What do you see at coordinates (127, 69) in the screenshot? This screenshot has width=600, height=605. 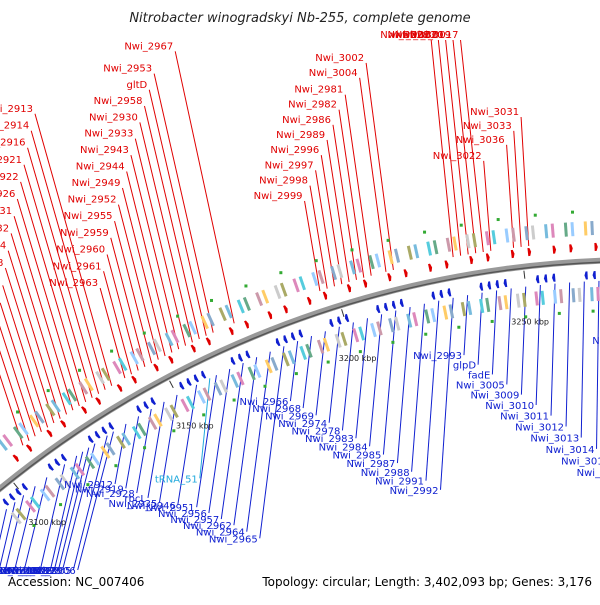 I see `plus-gene-label: Nwi_2953` at bounding box center [127, 69].